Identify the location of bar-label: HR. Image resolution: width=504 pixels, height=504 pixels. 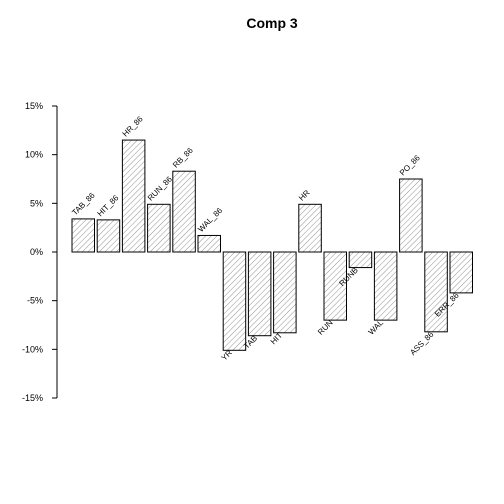
(304, 195).